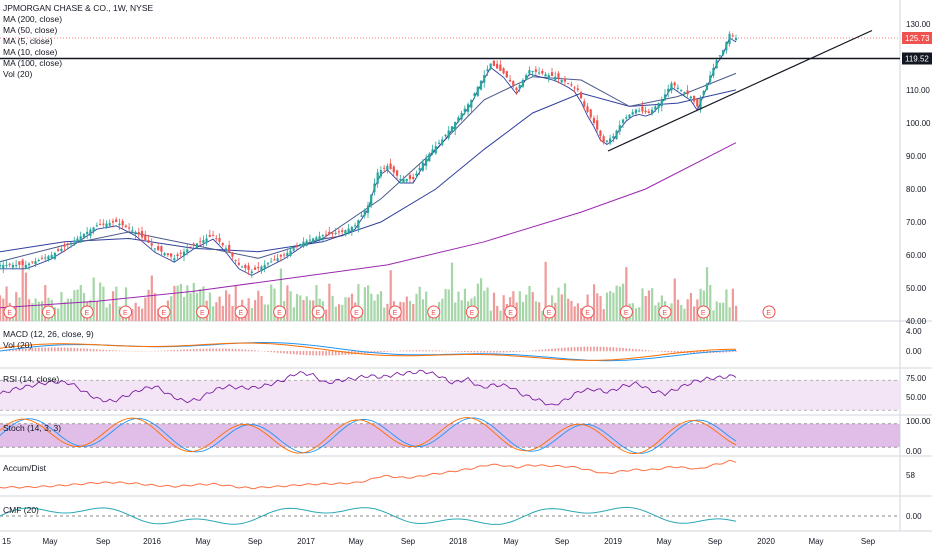  What do you see at coordinates (368, 435) in the screenshot?
I see `stoch-line` at bounding box center [368, 435].